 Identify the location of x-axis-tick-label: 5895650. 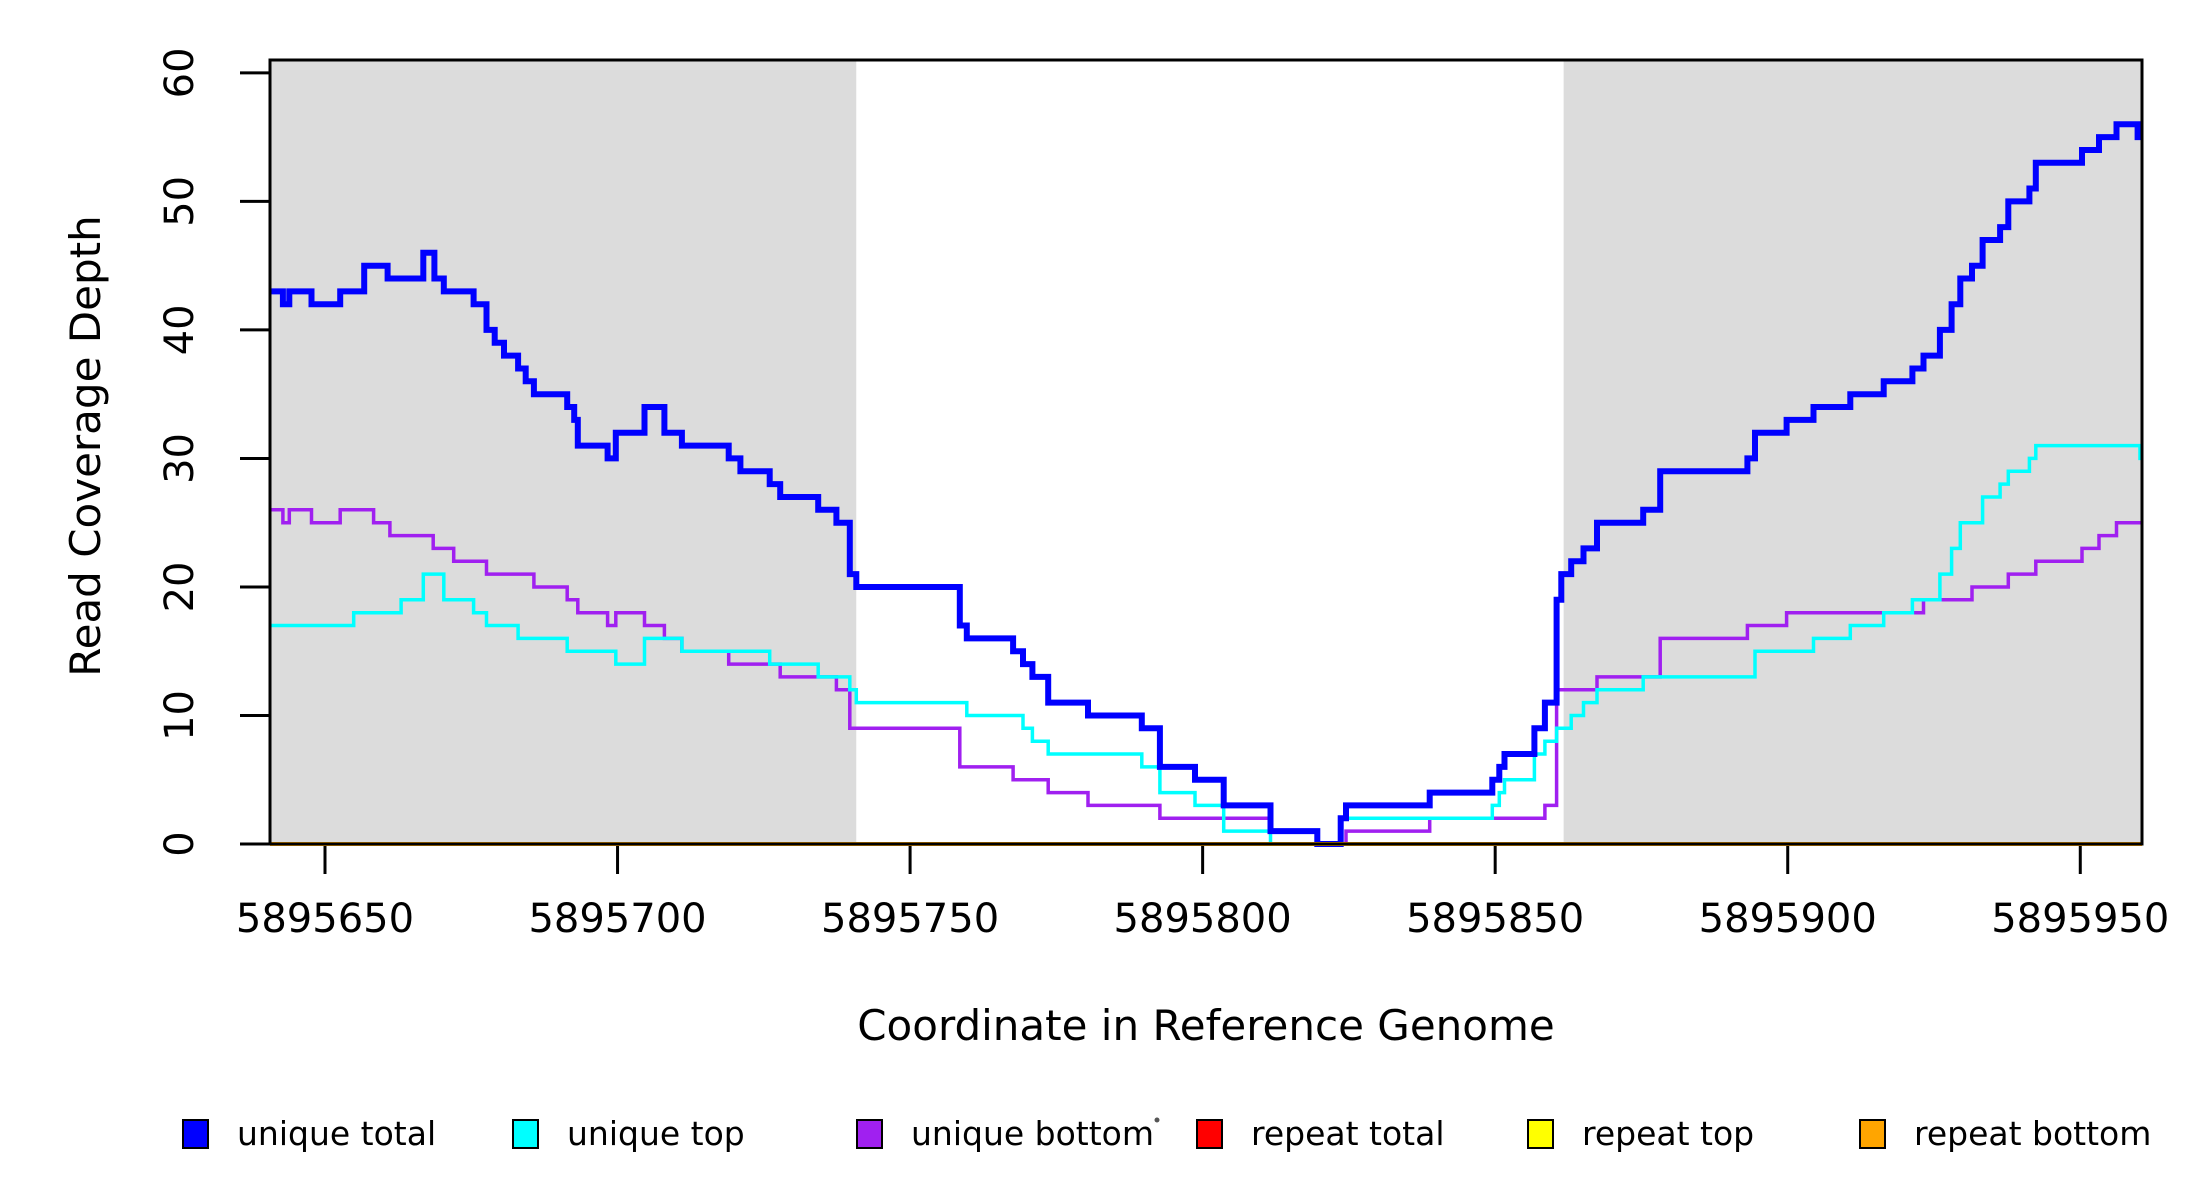
(325, 919).